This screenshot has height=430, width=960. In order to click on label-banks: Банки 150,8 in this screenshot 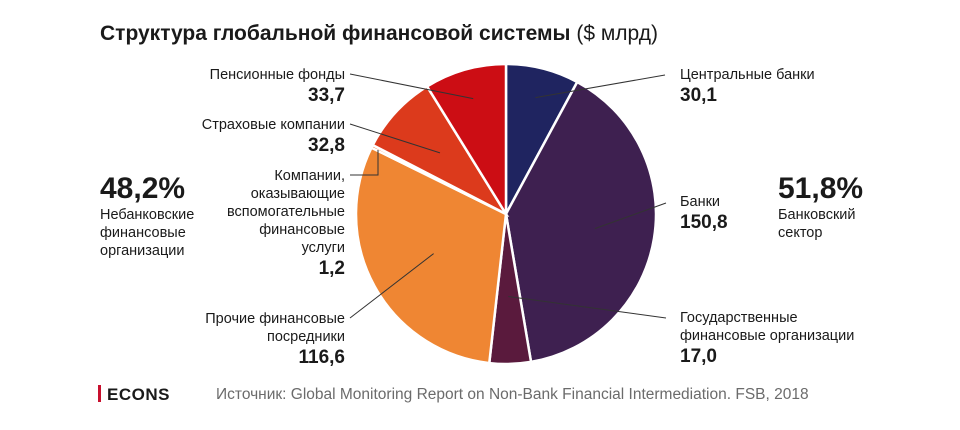, I will do `click(704, 214)`.